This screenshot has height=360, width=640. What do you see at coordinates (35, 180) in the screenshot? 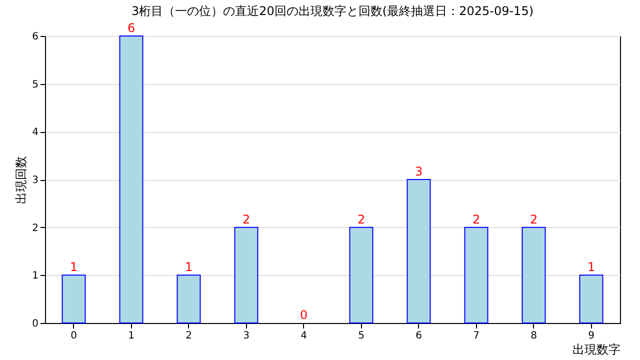
I see `y-tick-label: 3` at bounding box center [35, 180].